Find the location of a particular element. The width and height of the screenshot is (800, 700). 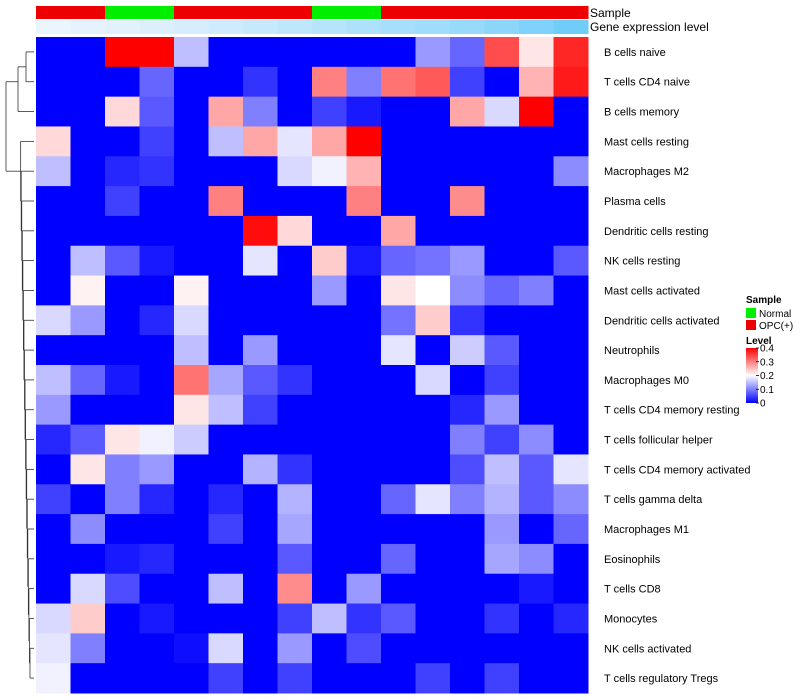

row-dendrogram is located at coordinates (19, 365).